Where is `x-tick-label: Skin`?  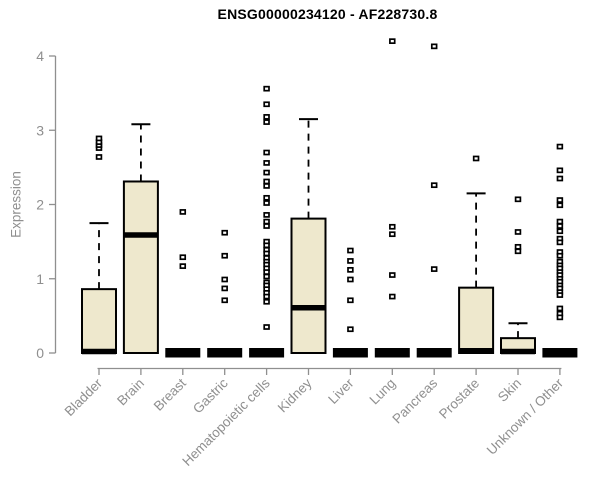 x-tick-label: Skin is located at coordinates (509, 390).